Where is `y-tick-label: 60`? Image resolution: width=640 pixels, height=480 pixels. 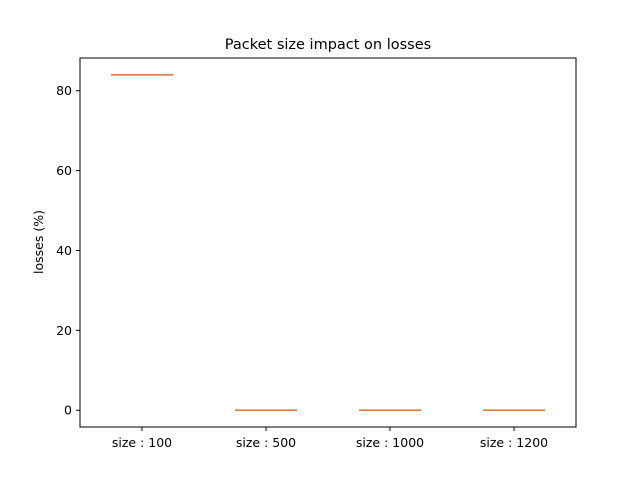 y-tick-label: 60 is located at coordinates (64, 170).